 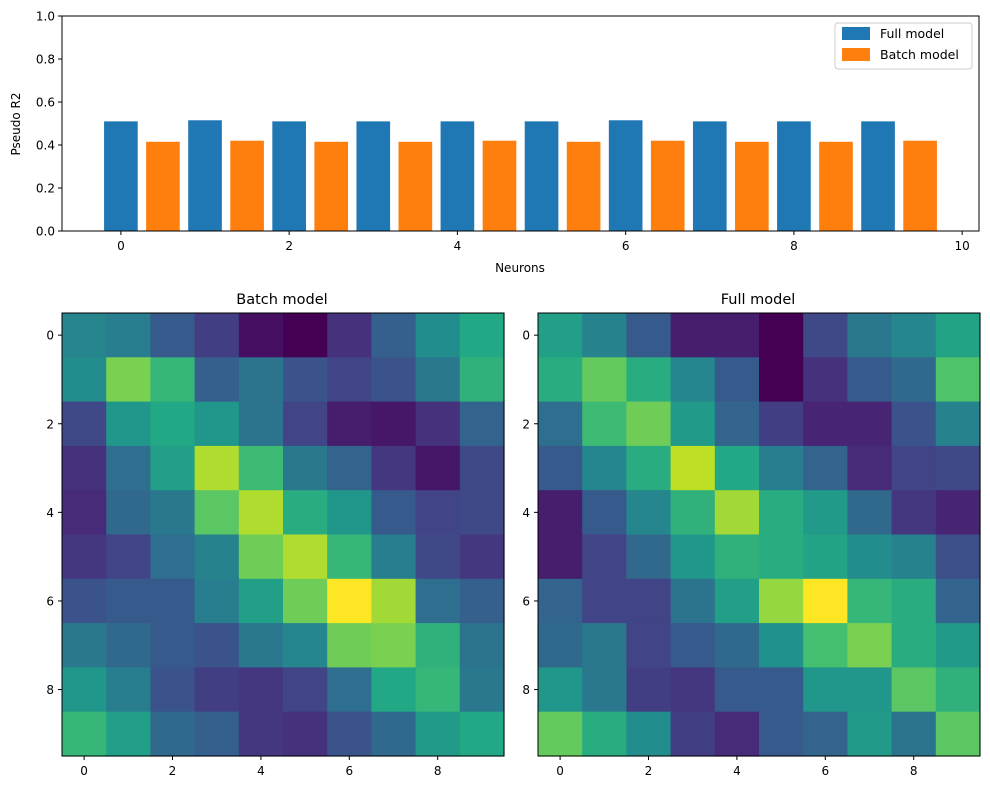 What do you see at coordinates (526, 601) in the screenshot?
I see `heatmap-full-y-tick-label: 6` at bounding box center [526, 601].